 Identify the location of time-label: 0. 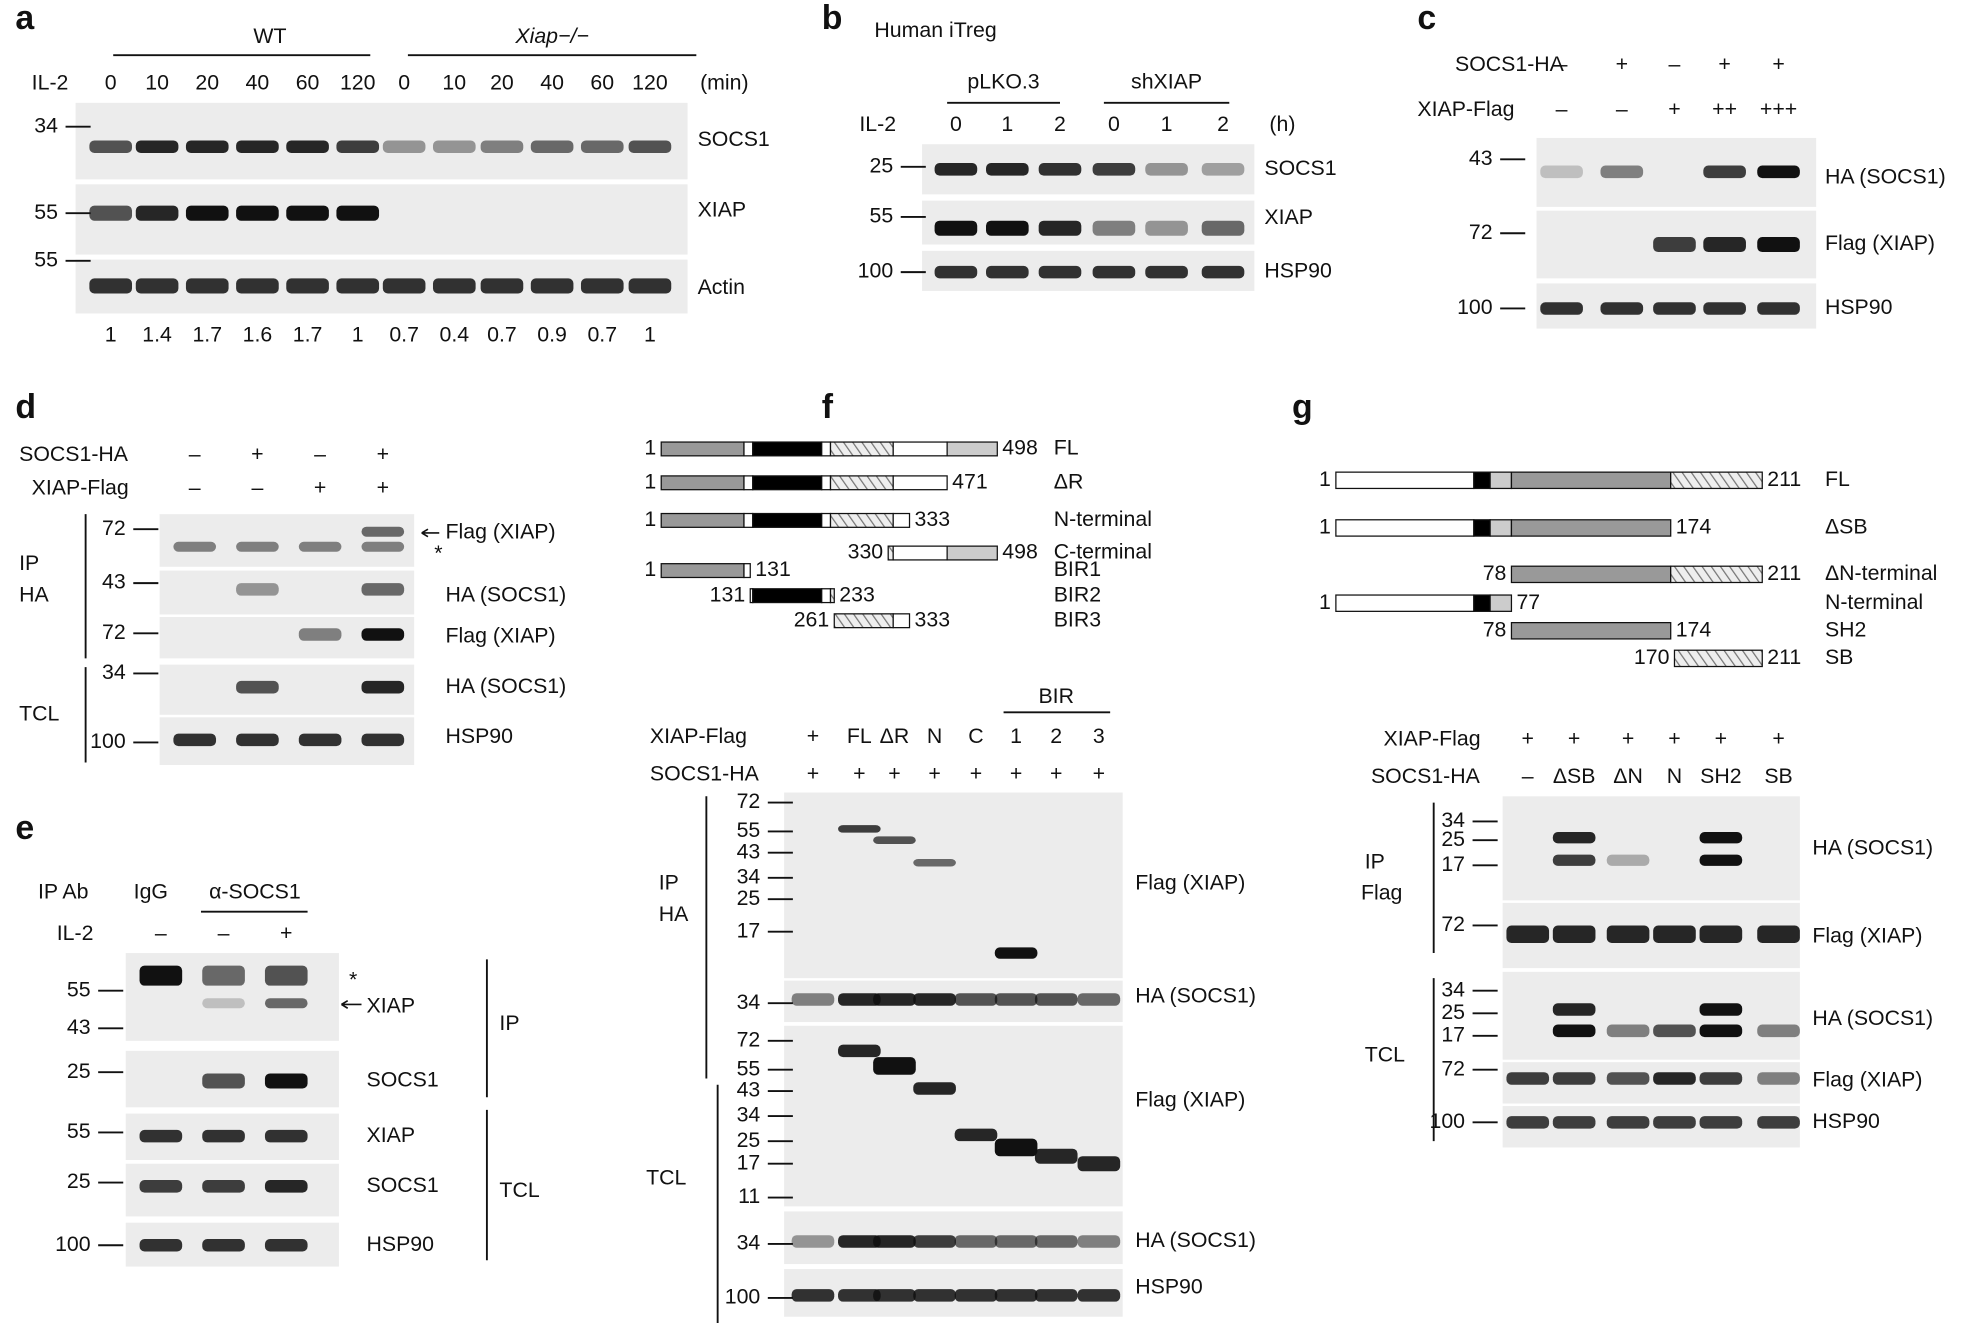
(956, 124).